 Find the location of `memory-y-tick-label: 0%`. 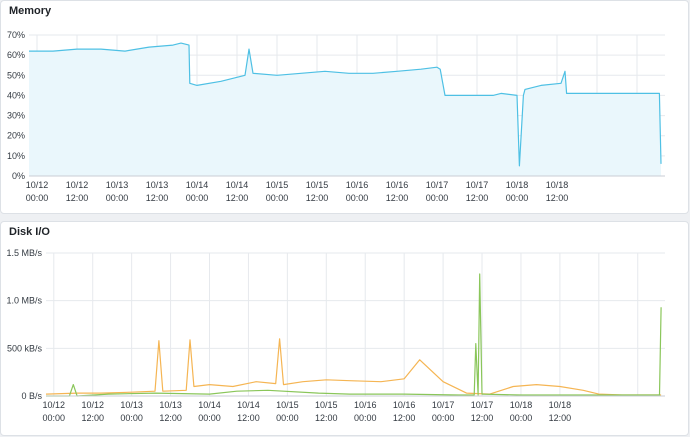

memory-y-tick-label: 0% is located at coordinates (18, 176).